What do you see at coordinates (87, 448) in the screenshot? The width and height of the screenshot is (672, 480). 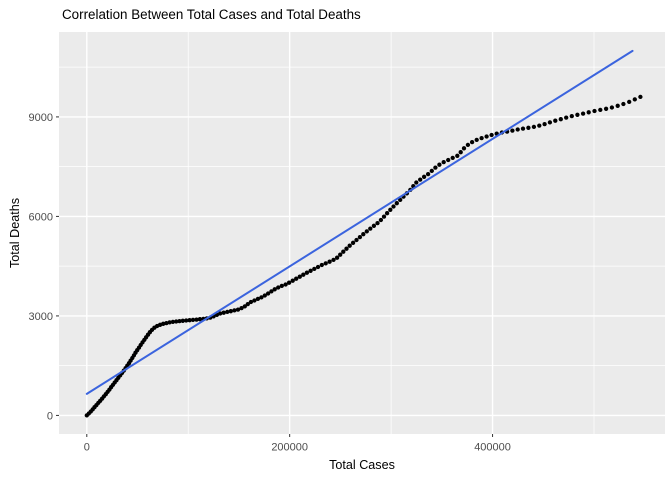 I see `x-tick-label: 0` at bounding box center [87, 448].